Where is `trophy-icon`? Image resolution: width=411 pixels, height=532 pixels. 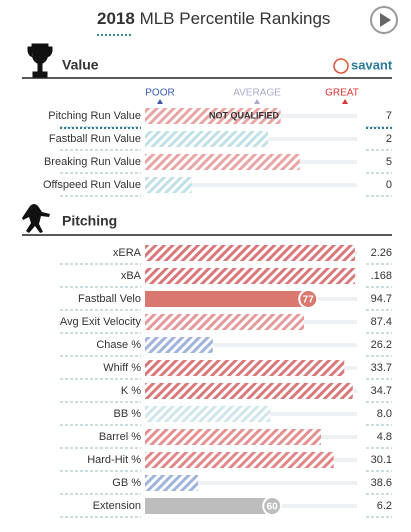 trophy-icon is located at coordinates (40, 60).